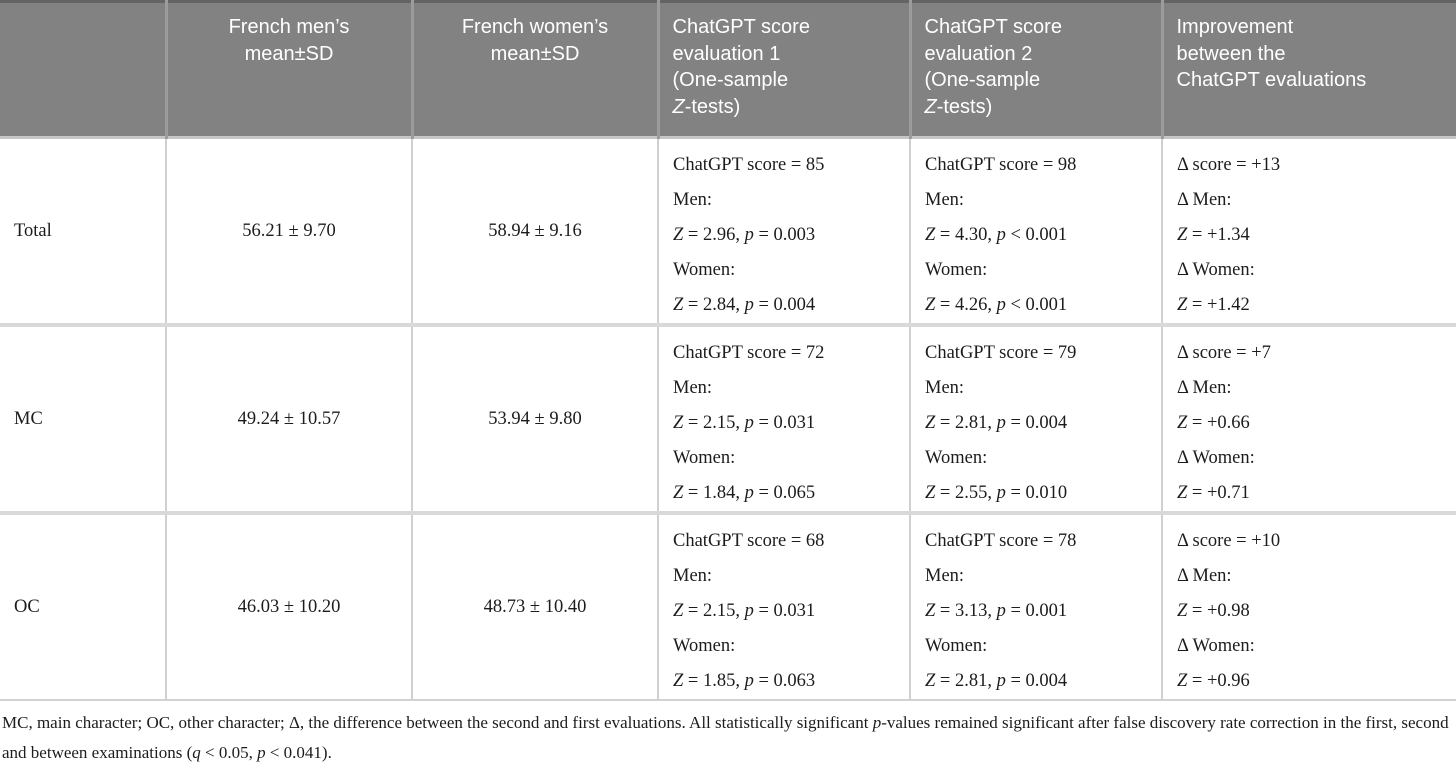  I want to click on text-segment: ChatGPT score = 78, so click(1001, 541).